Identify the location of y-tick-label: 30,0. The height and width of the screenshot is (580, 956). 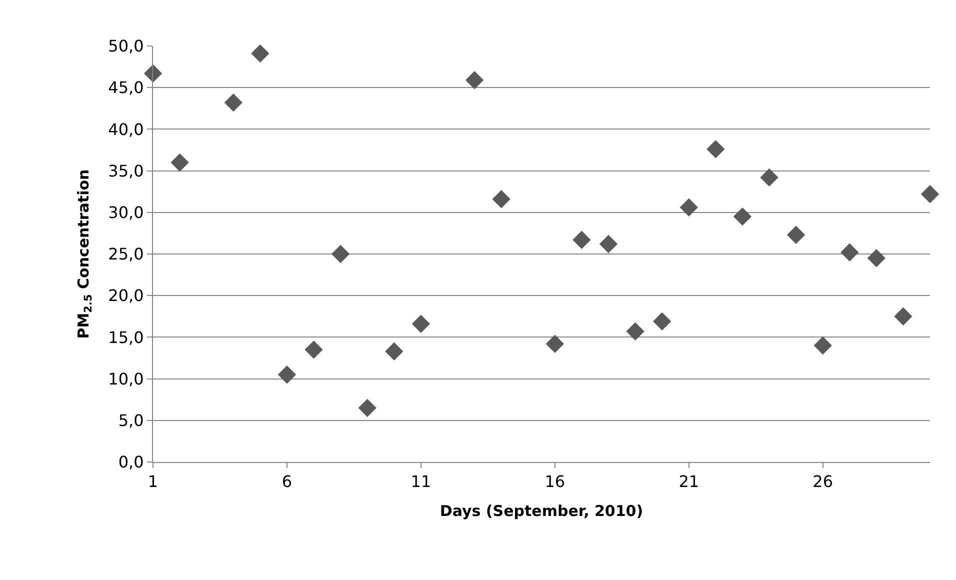
(126, 212).